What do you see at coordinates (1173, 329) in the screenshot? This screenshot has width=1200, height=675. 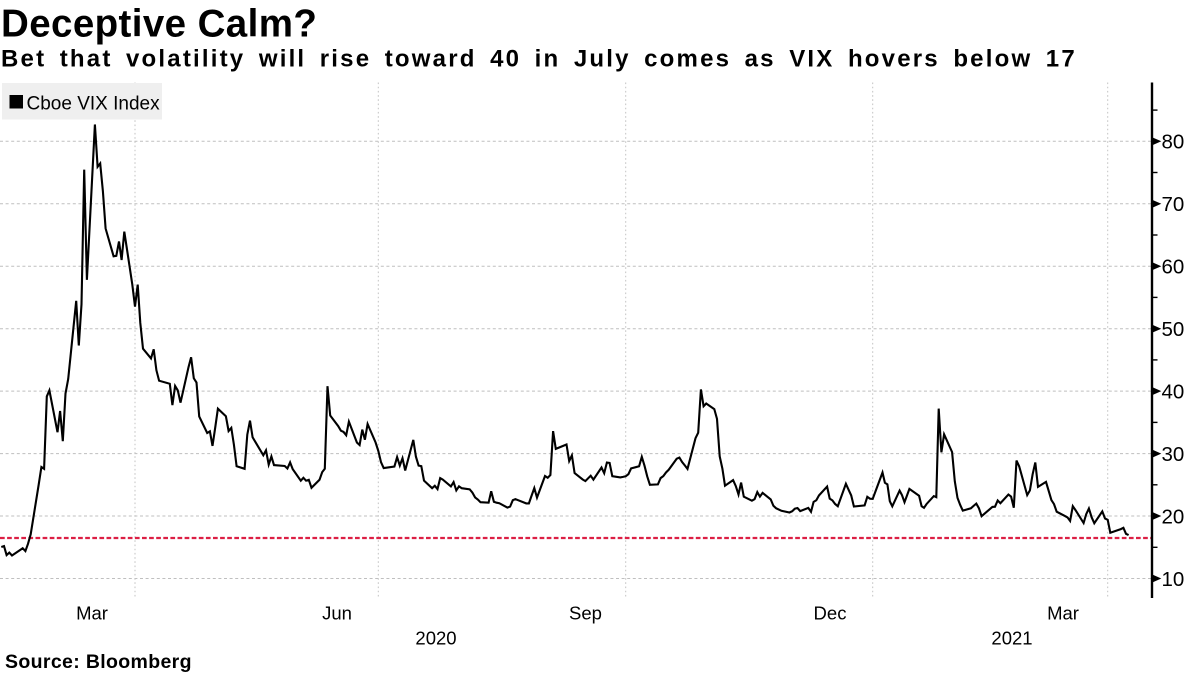 I see `svg-text: 50` at bounding box center [1173, 329].